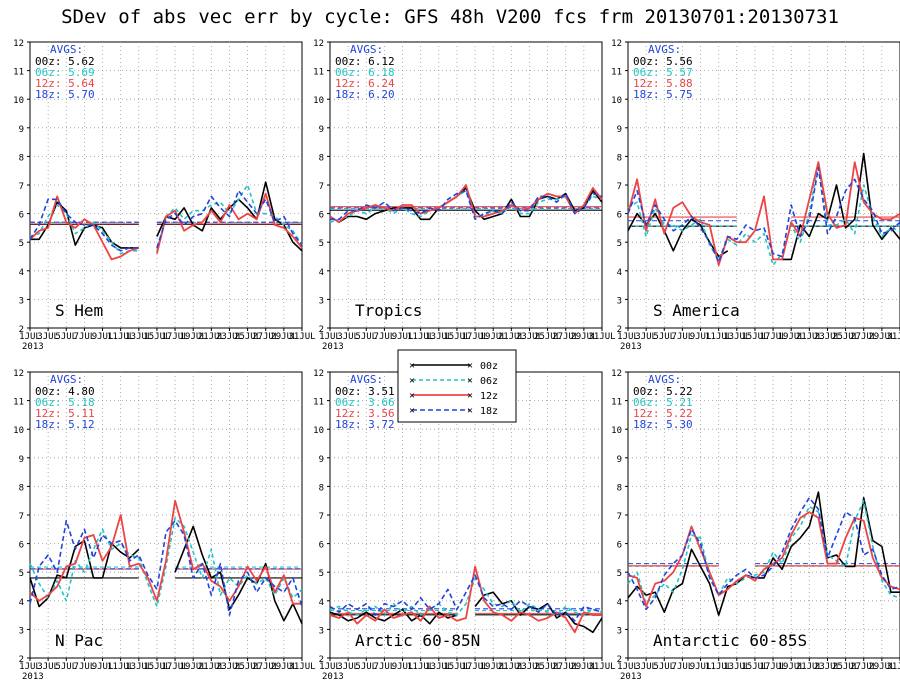  Describe the element at coordinates (489, 381) in the screenshot. I see `legend-label-06z: 06z` at that location.